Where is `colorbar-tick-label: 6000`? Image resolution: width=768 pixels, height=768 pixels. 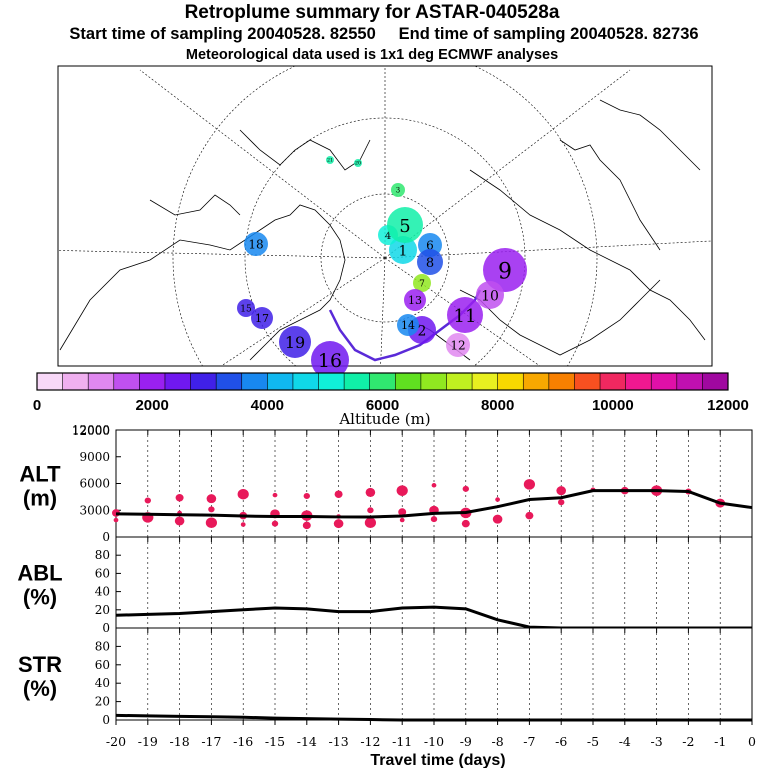
colorbar-tick-label: 6000 is located at coordinates (382, 405).